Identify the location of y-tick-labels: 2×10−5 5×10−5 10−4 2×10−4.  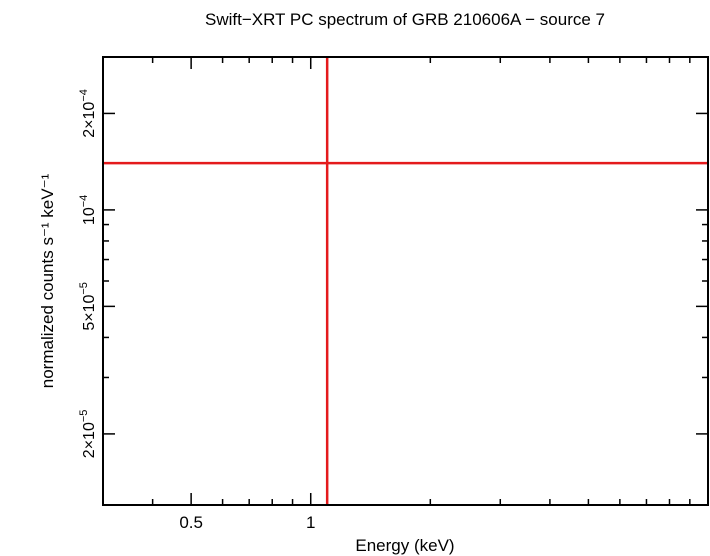
(88, 273).